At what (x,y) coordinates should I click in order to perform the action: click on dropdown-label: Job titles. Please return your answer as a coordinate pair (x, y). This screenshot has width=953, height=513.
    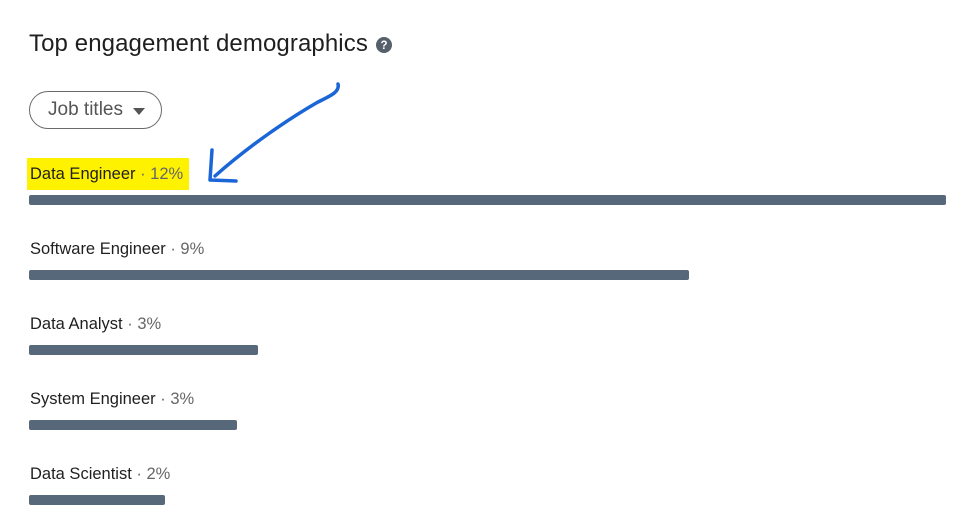
    Looking at the image, I should click on (85, 109).